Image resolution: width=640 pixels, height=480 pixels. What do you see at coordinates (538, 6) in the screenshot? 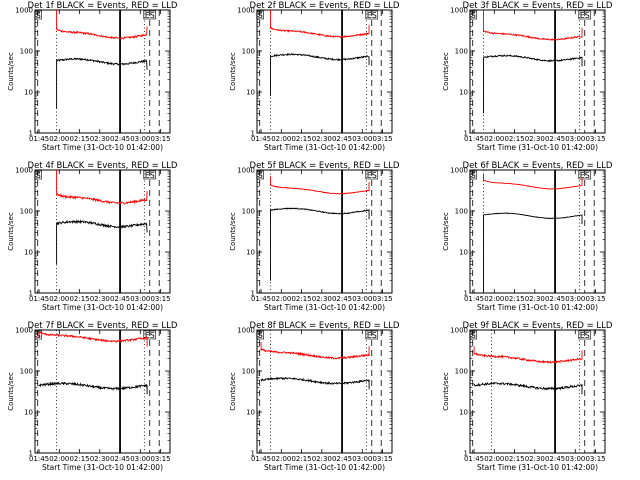
I see `panel-title: Det 3f BLACK = Events, RED = LLD` at bounding box center [538, 6].